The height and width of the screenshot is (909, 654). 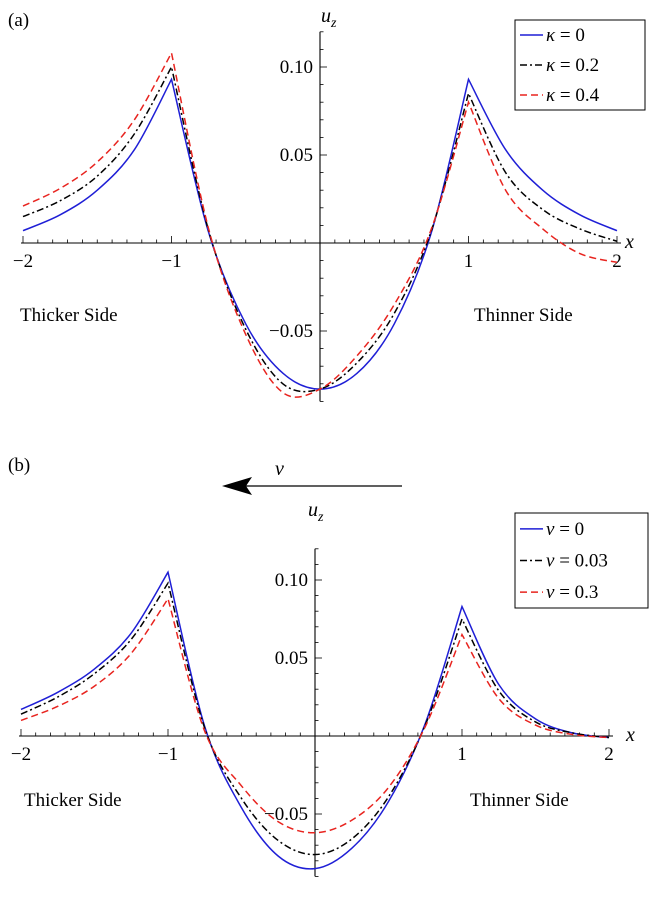 What do you see at coordinates (519, 800) in the screenshot?
I see `thinner-side-label-b: Thinner Side` at bounding box center [519, 800].